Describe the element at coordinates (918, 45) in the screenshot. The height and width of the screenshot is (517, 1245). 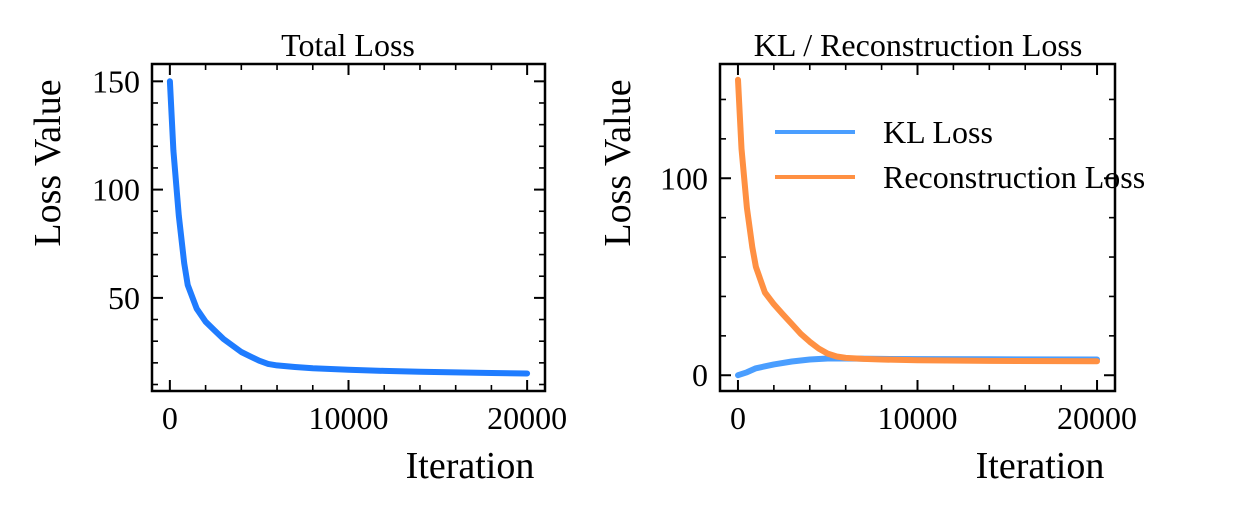
I see `chart-title: KL / Reconstruction Loss` at that location.